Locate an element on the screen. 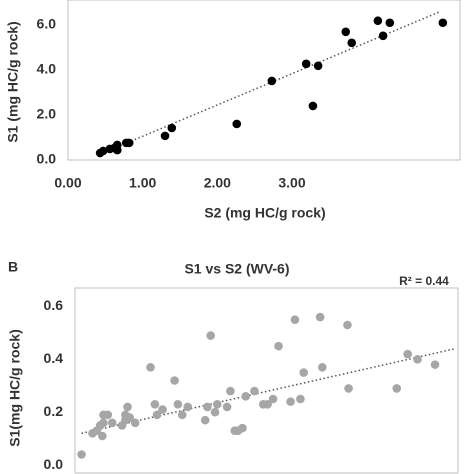  y-axis-title: S1(mg HC/g rock) is located at coordinates (15, 387).